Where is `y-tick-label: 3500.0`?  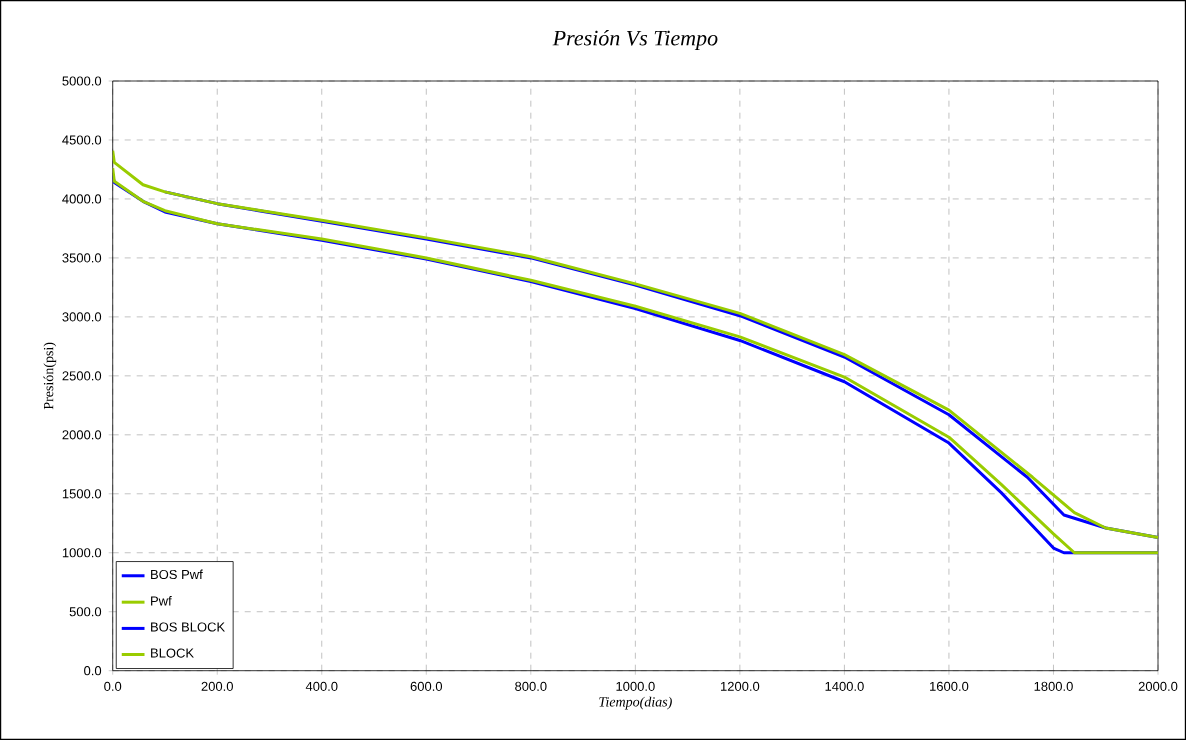
y-tick-label: 3500.0 is located at coordinates (82, 258).